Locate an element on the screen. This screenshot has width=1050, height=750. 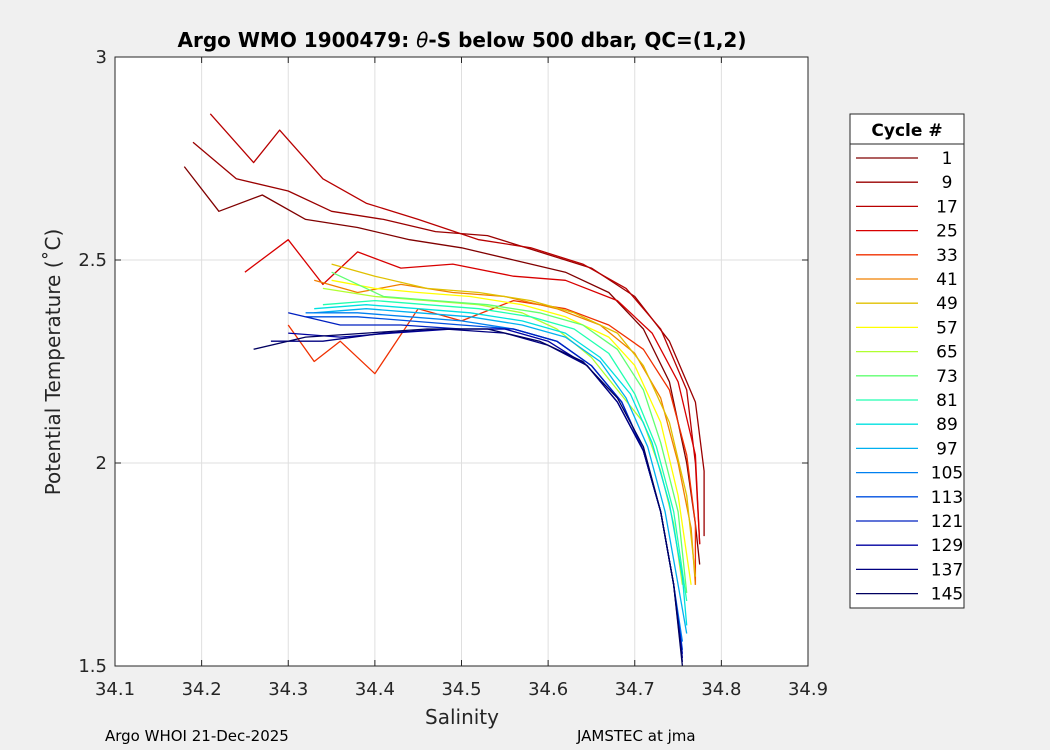
legend-title: Cycle # is located at coordinates (906, 131).